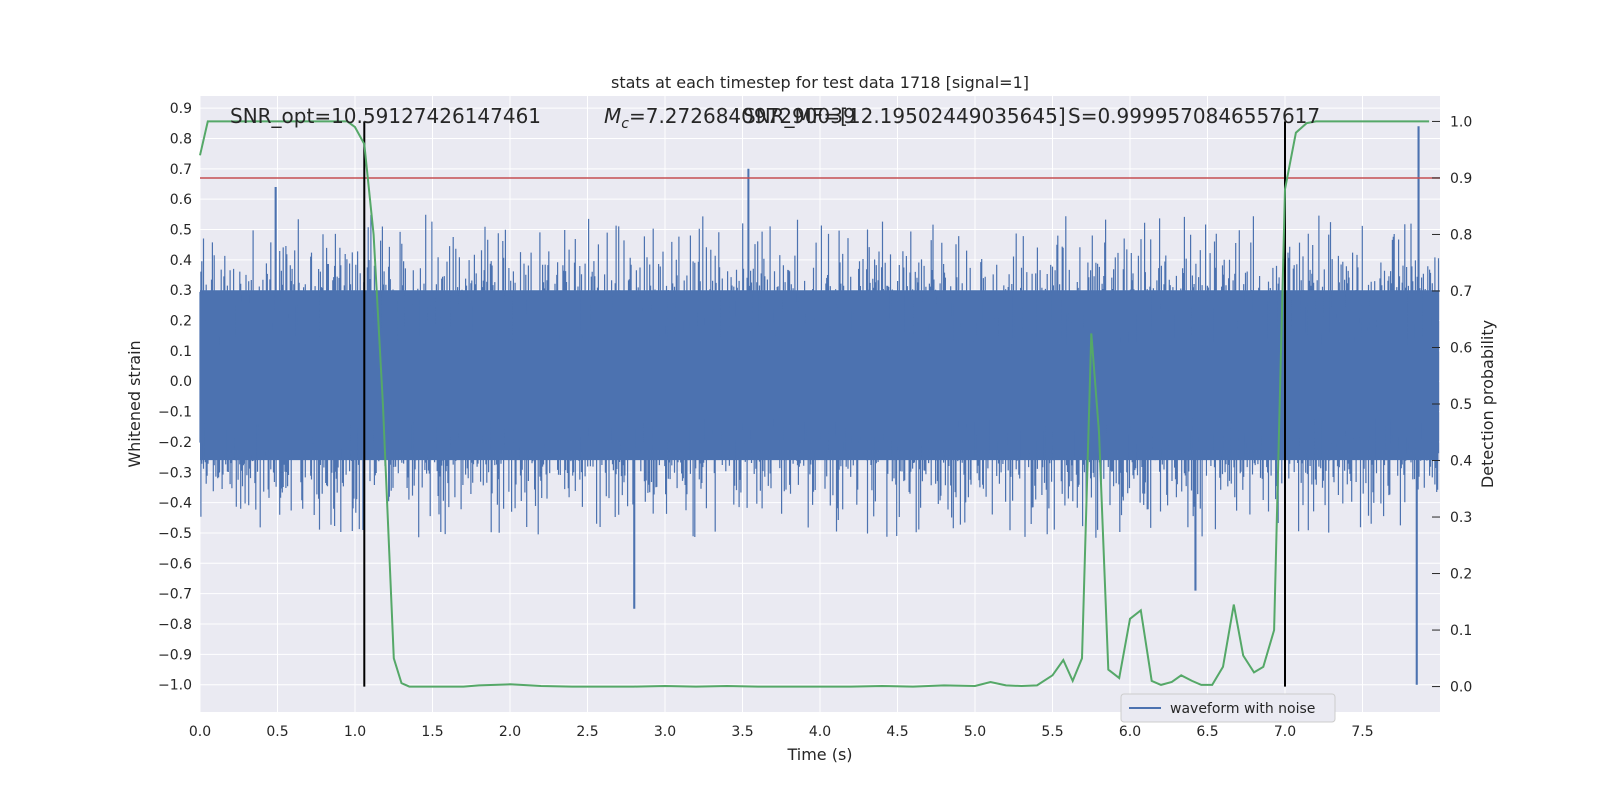  What do you see at coordinates (625, 124) in the screenshot?
I see `annotation-chirp-mass-subscript: c` at bounding box center [625, 124].